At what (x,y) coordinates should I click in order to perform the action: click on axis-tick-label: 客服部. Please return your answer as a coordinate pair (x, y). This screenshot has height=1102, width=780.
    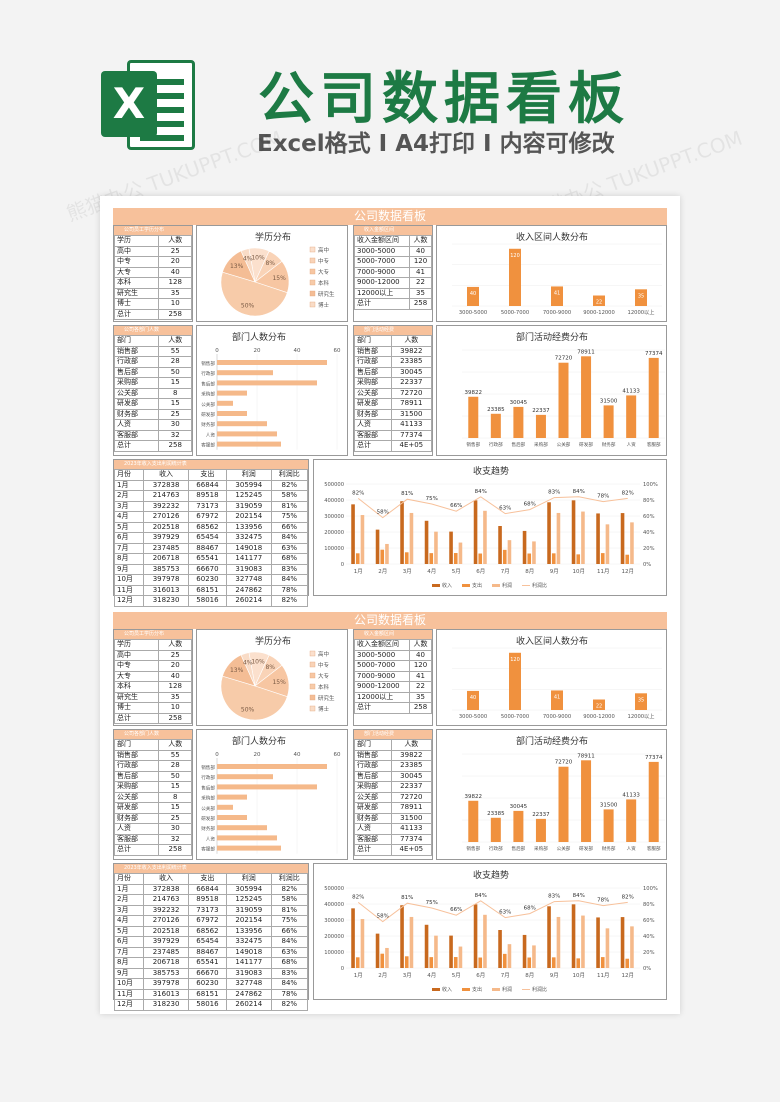
    Looking at the image, I should click on (208, 445).